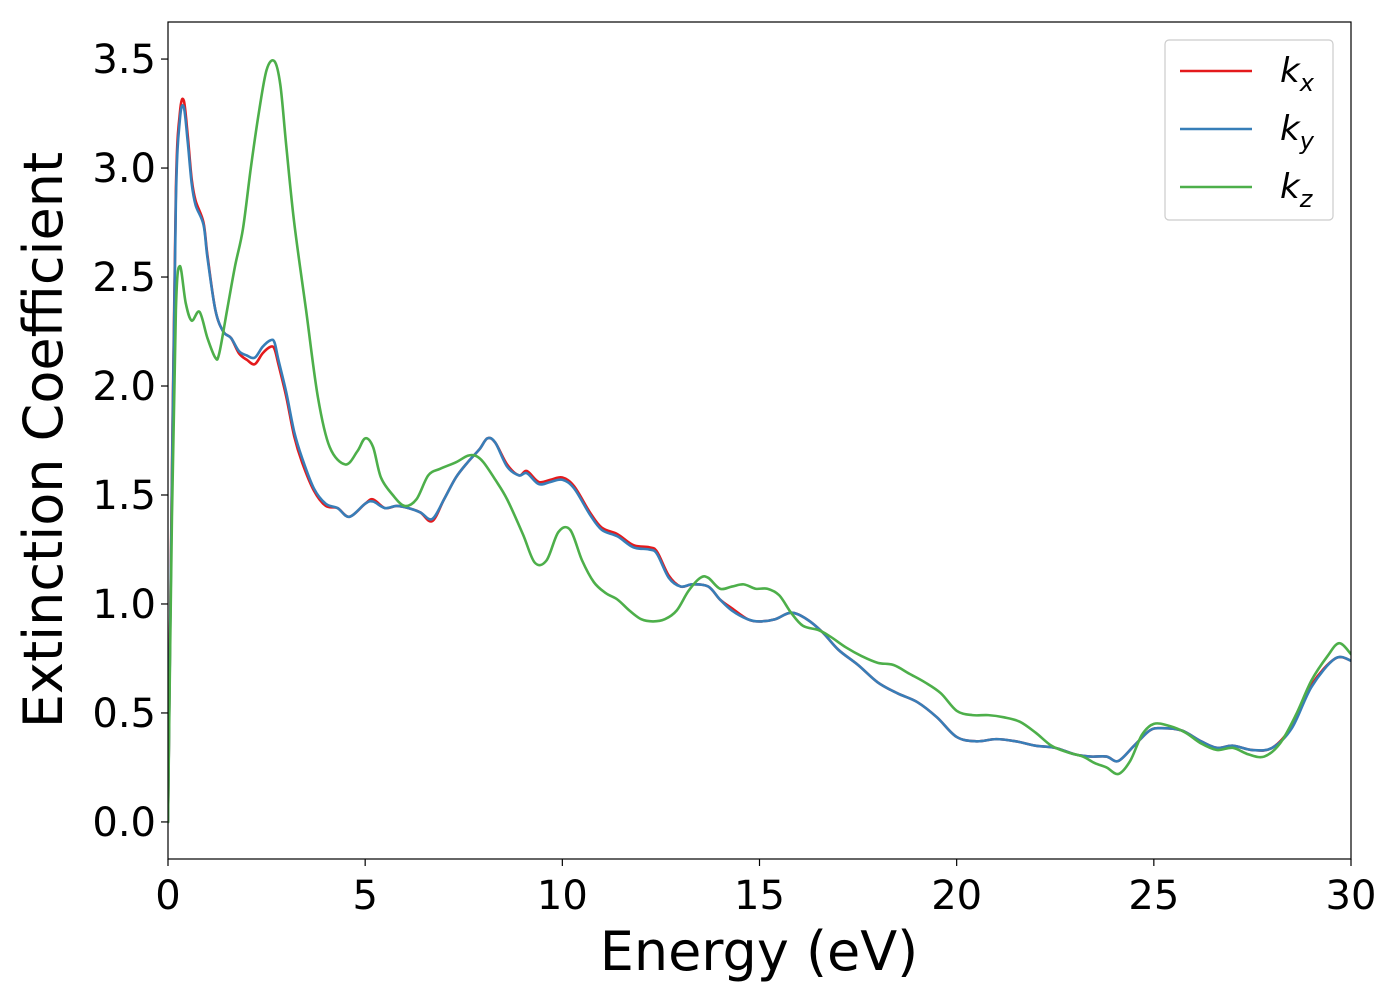  I want to click on x-tick-label: 10, so click(562, 896).